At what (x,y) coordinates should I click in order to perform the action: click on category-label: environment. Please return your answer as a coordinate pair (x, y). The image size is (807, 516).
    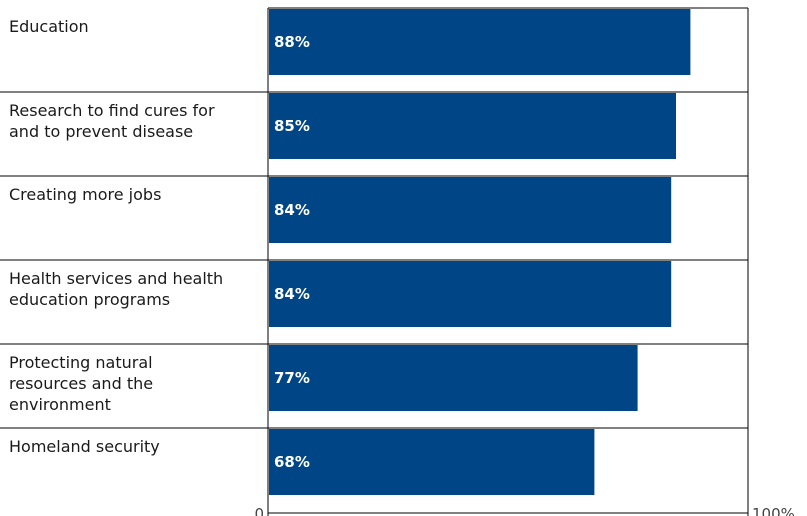
    Looking at the image, I should click on (60, 404).